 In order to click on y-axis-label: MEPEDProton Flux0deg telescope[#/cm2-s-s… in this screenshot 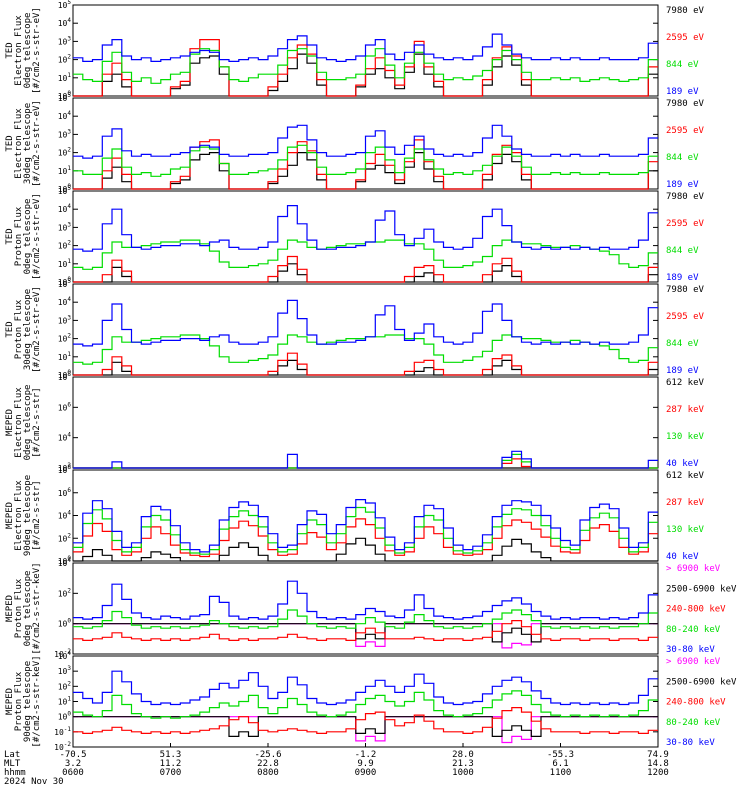, I will do `click(23, 608)`.